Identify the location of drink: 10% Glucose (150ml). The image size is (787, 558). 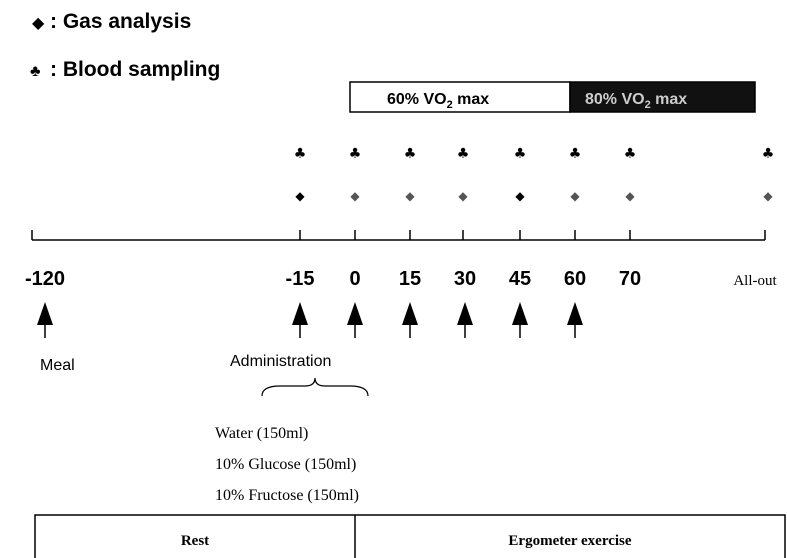
(285, 464).